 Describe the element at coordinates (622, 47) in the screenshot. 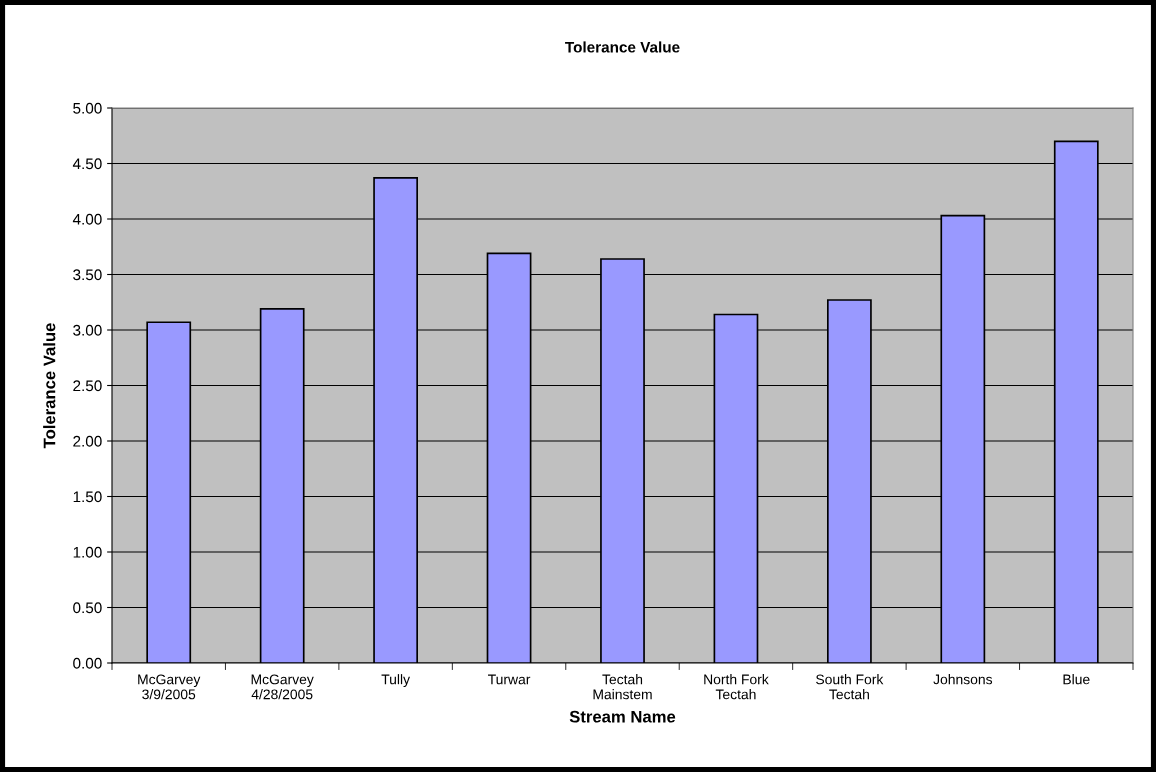

I see `chart-title: Tolerance Value` at that location.